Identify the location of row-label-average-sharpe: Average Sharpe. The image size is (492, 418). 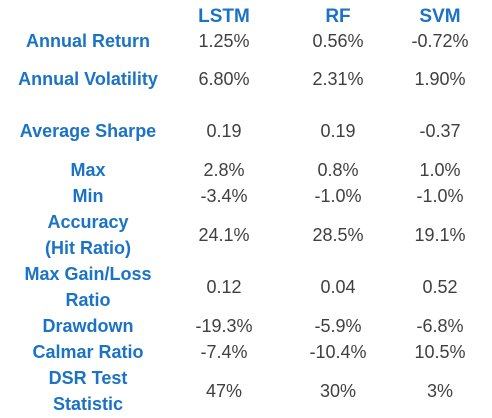
(88, 131).